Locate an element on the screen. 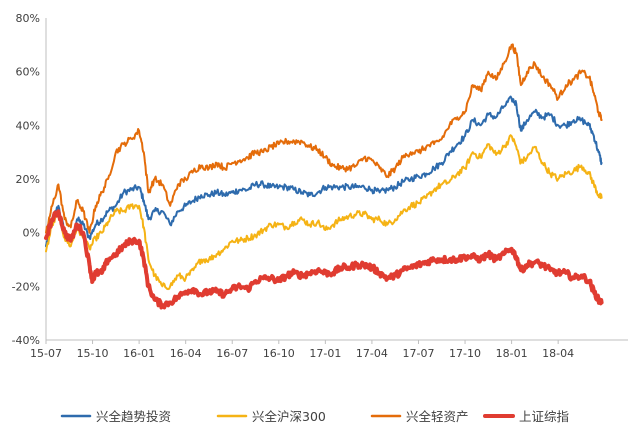  y-tick-label: 40% is located at coordinates (28, 125).